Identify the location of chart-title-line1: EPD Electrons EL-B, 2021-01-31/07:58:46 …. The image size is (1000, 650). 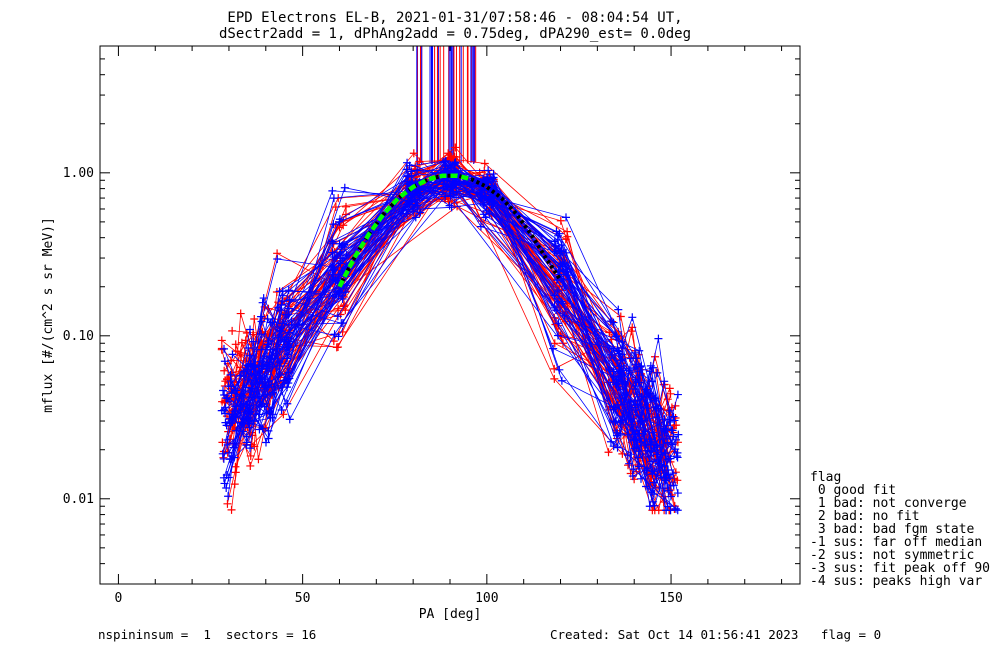
(454, 18).